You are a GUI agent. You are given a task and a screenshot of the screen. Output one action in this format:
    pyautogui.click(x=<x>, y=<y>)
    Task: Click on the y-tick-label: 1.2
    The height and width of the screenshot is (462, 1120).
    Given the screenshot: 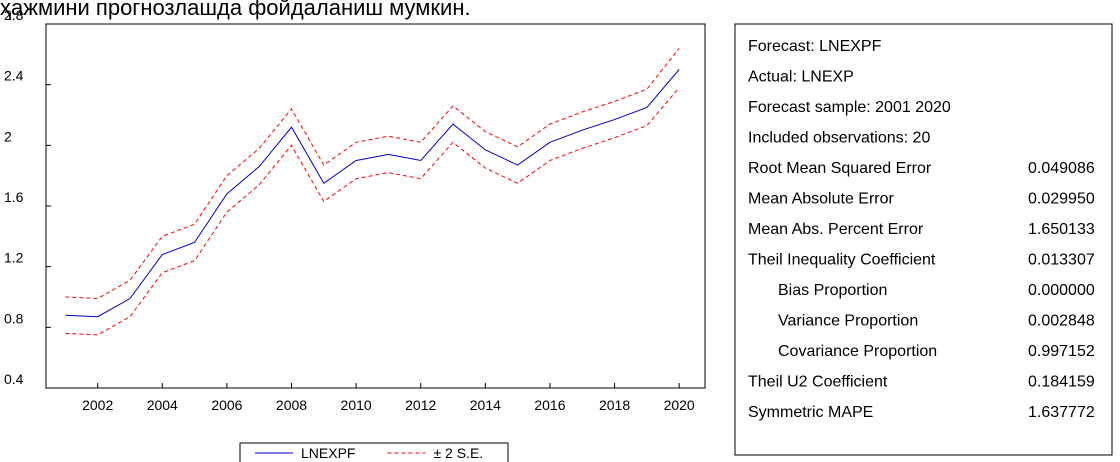 What is the action you would take?
    pyautogui.click(x=14, y=258)
    